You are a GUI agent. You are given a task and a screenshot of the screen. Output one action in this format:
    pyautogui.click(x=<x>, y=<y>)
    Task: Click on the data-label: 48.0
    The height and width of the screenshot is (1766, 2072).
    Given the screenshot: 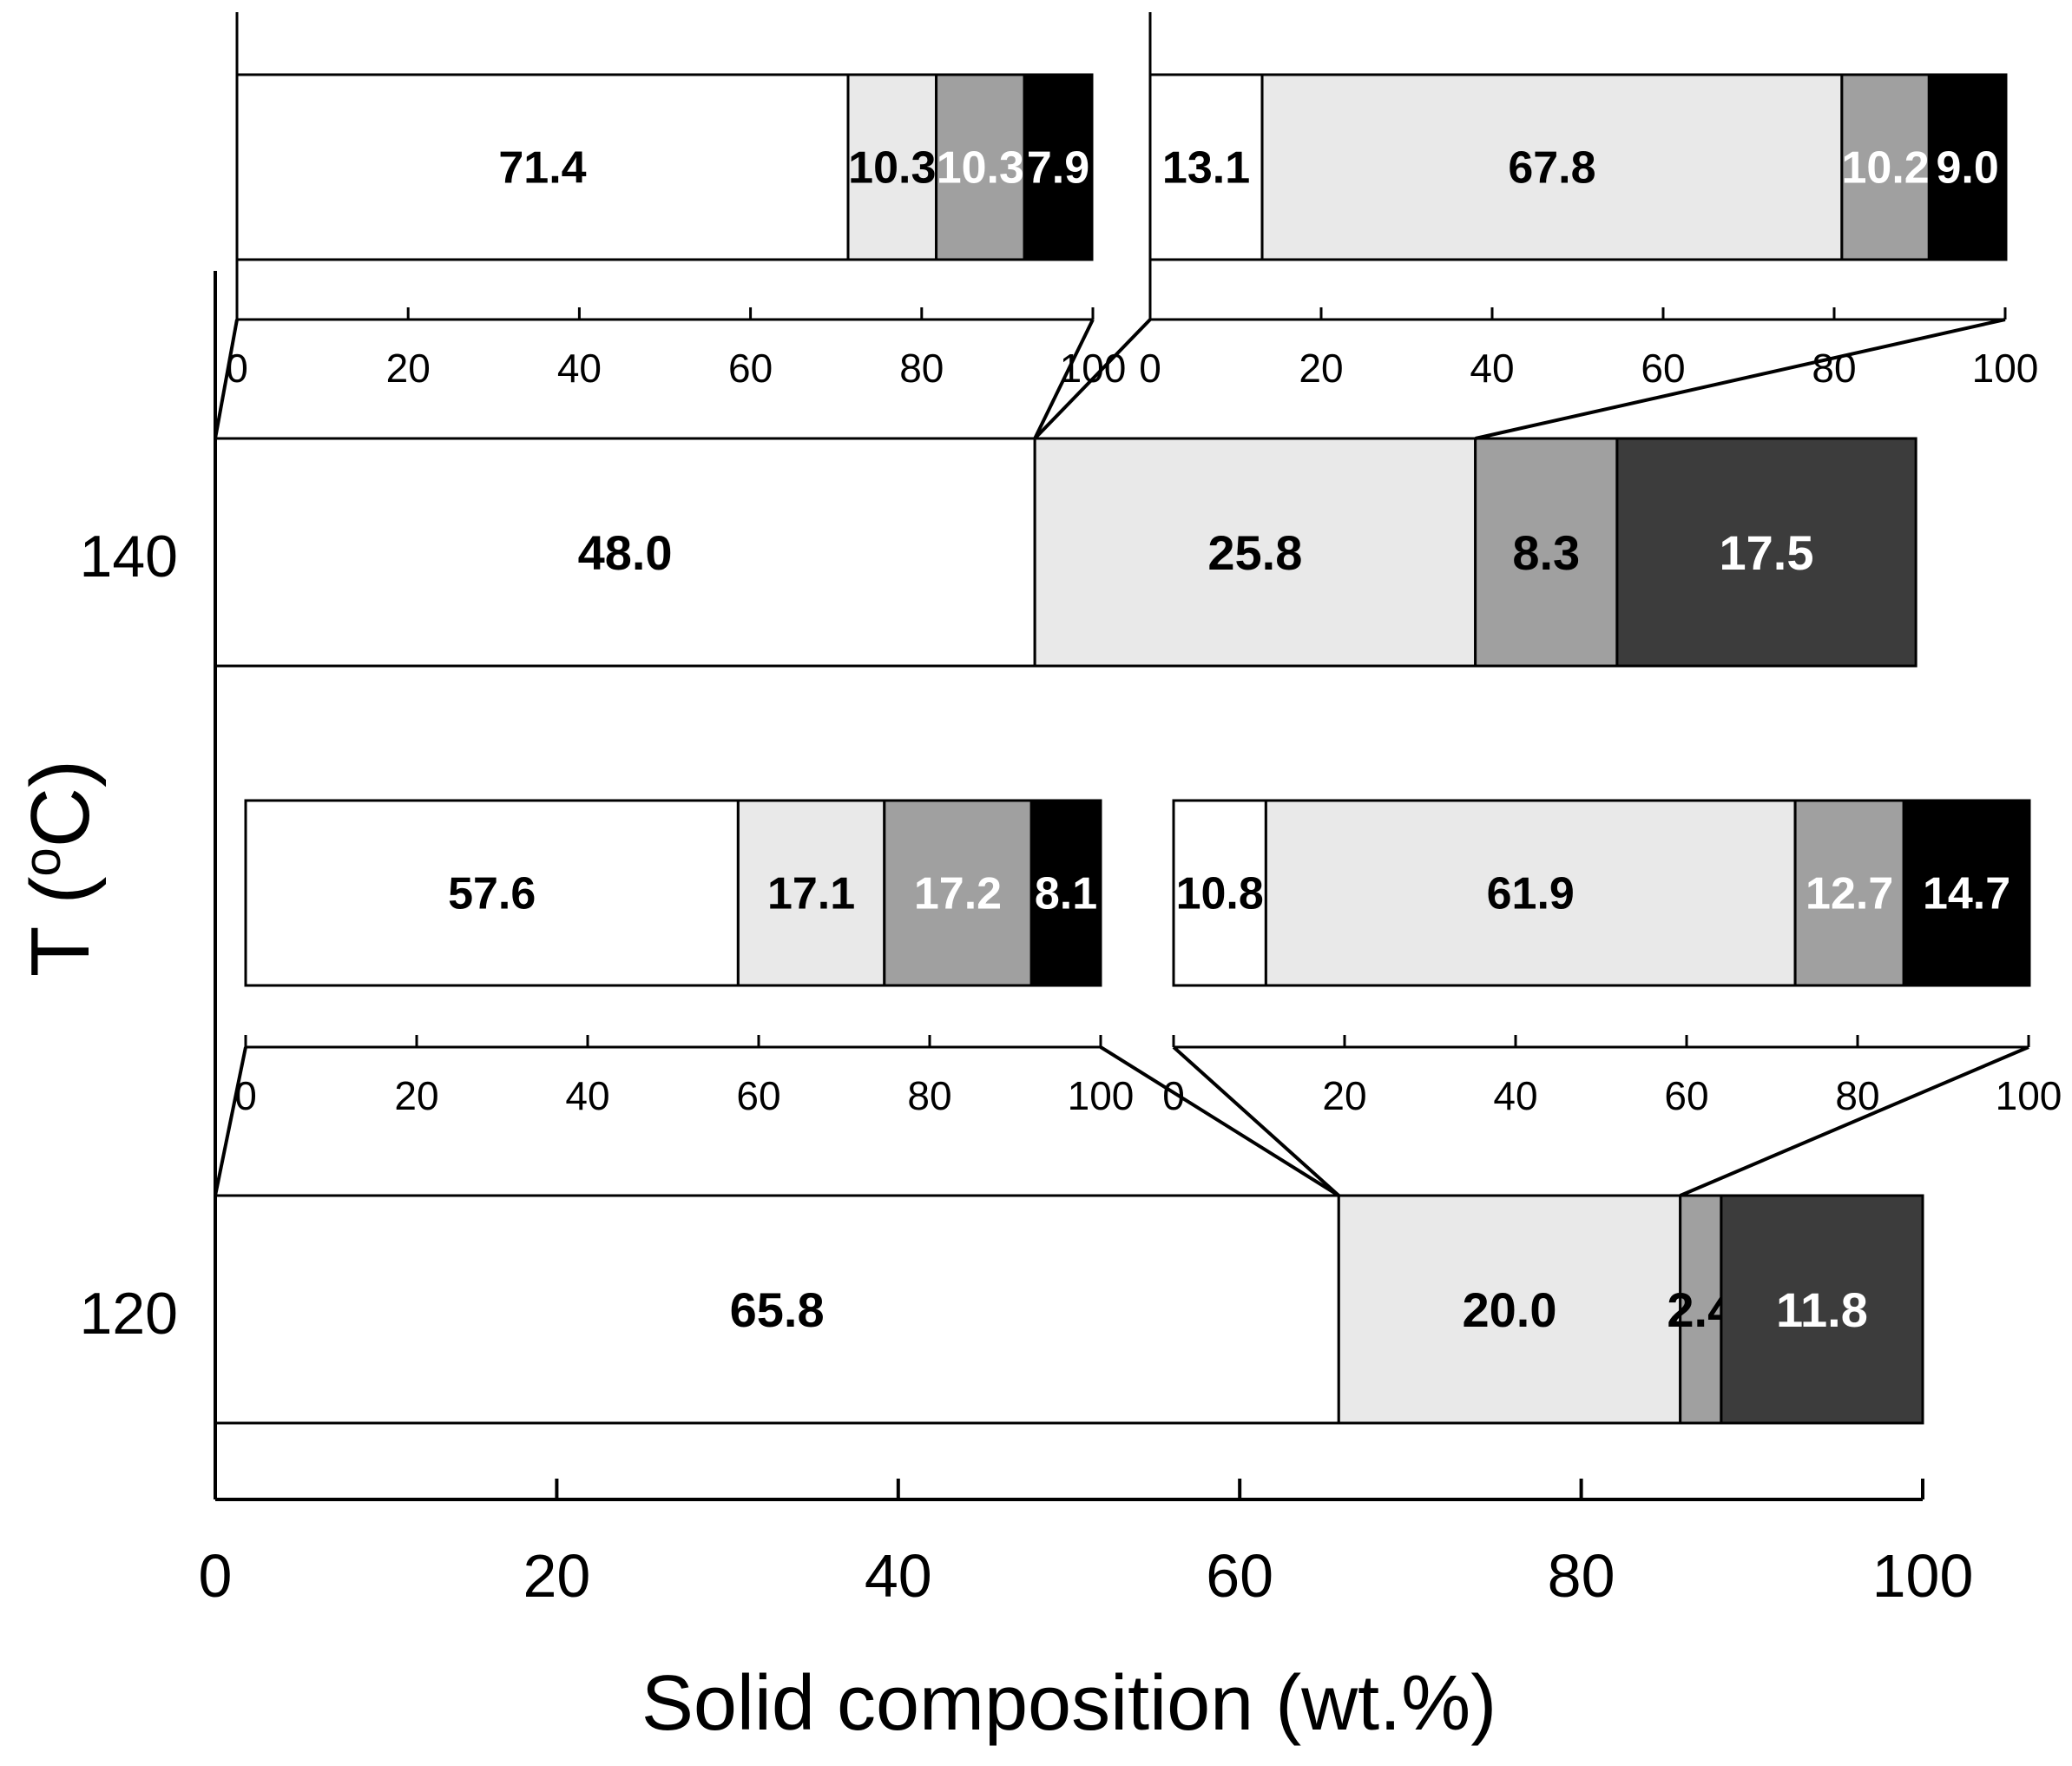 What is the action you would take?
    pyautogui.click(x=625, y=552)
    